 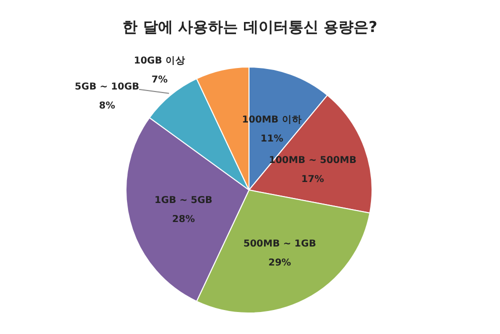 What do you see at coordinates (250, 27) in the screenshot?
I see `chart-title: 한 달에 사용하는 데이터통신 용량은?` at bounding box center [250, 27].